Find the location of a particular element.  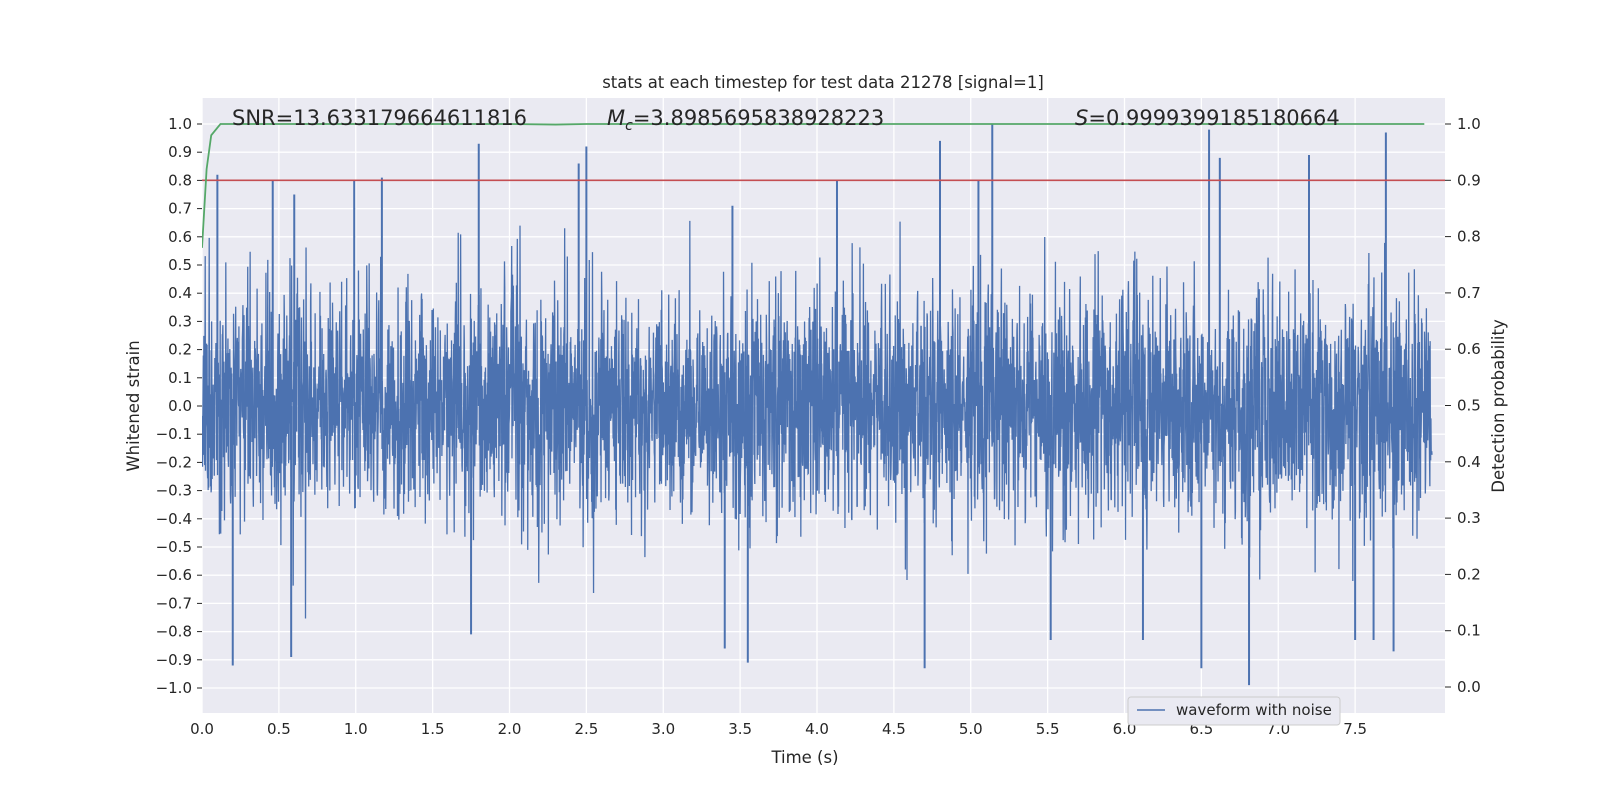

chirp-mass-value: =3.8985695838928223 is located at coordinates (758, 118).